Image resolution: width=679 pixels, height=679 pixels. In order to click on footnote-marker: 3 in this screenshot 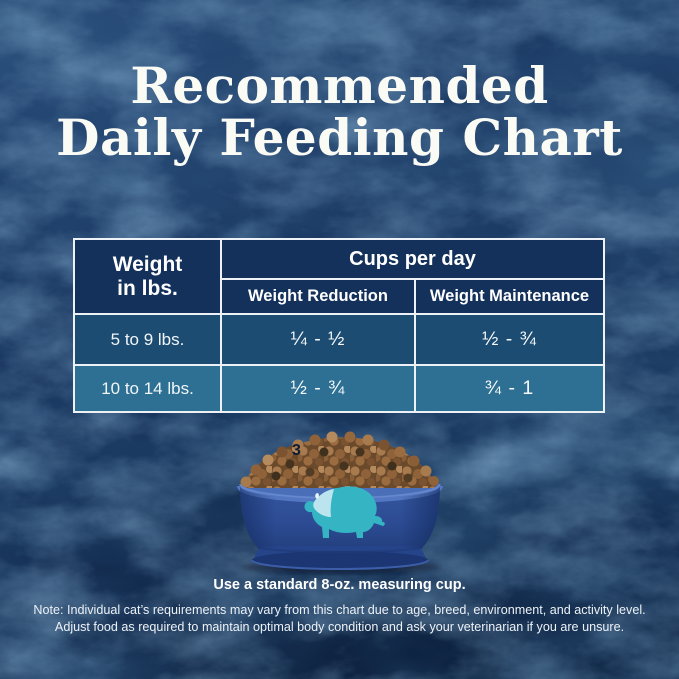, I will do `click(296, 450)`.